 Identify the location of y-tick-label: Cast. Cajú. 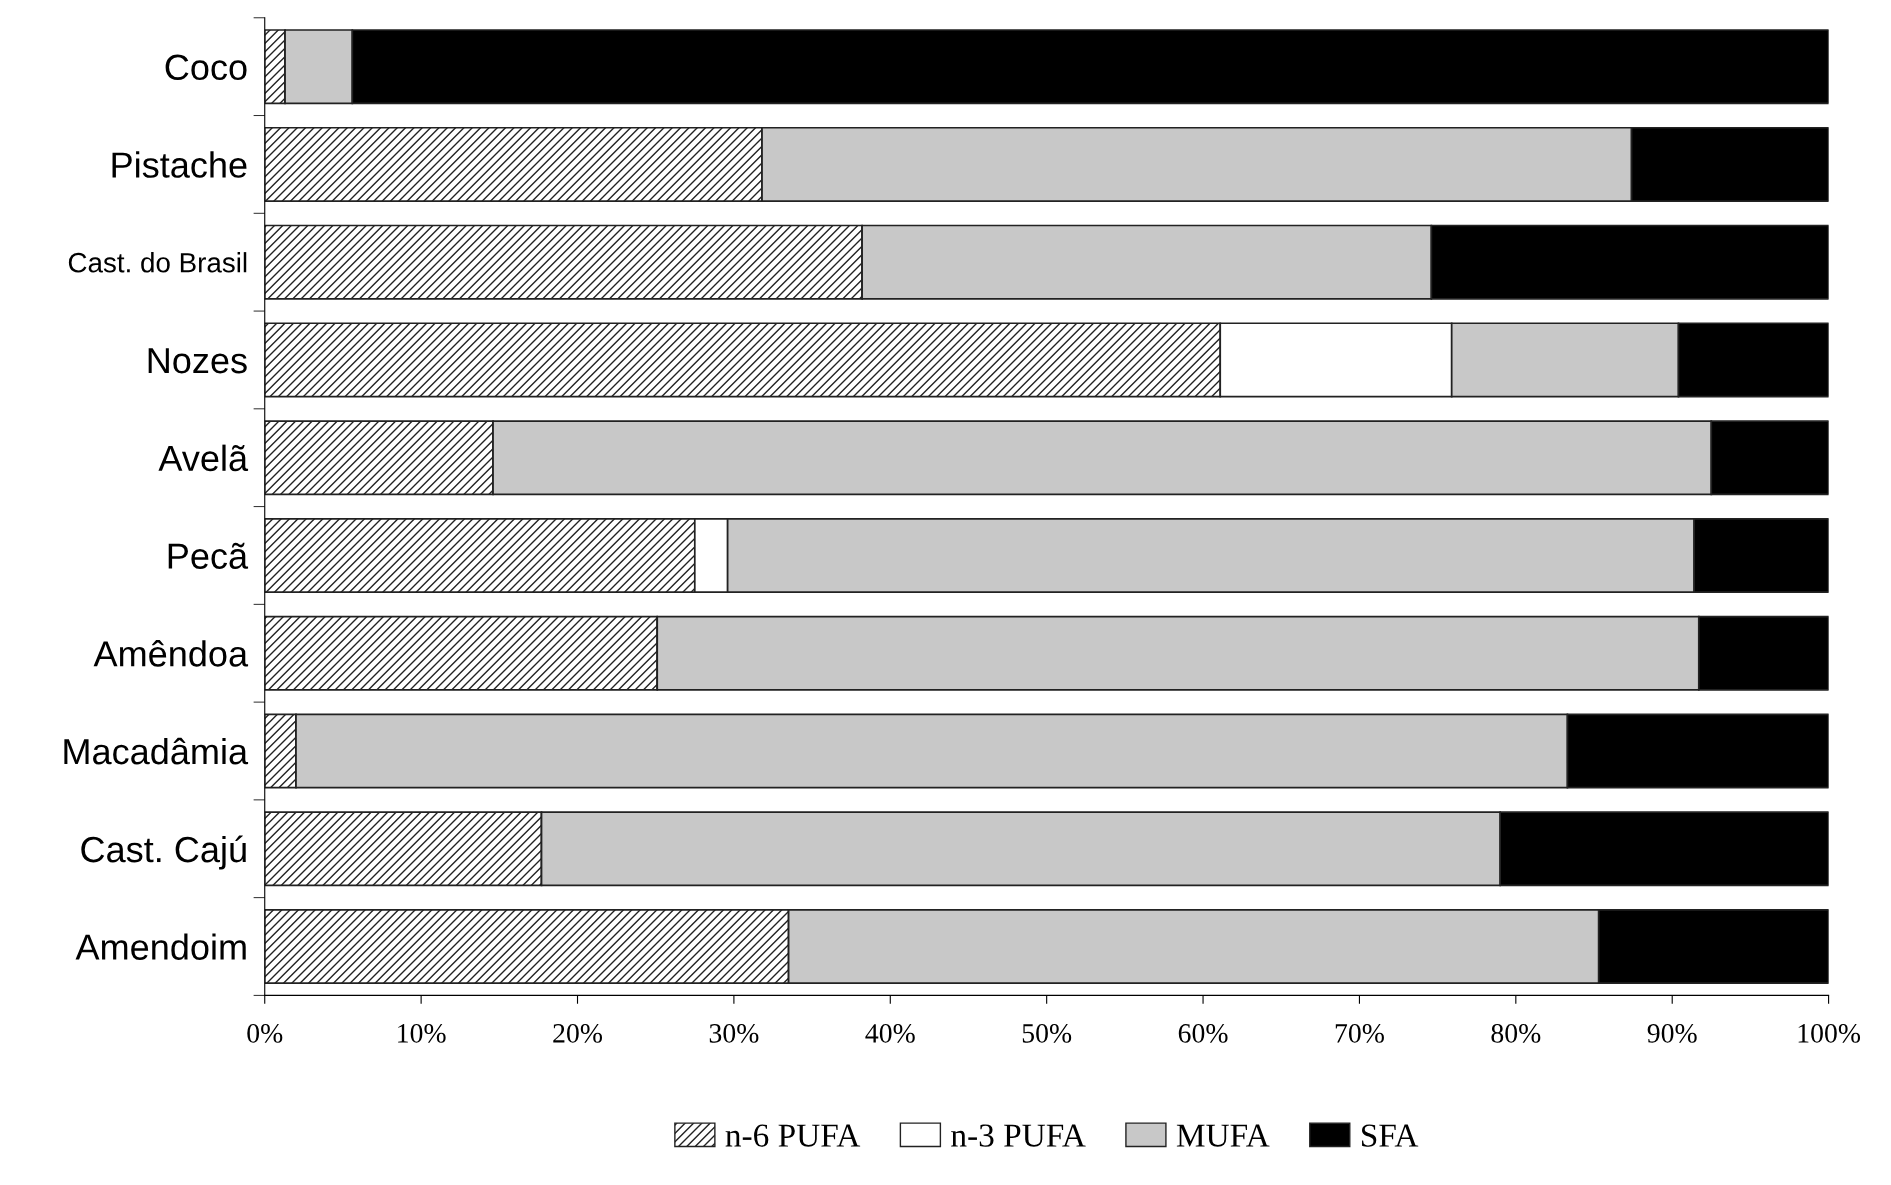
(163, 852).